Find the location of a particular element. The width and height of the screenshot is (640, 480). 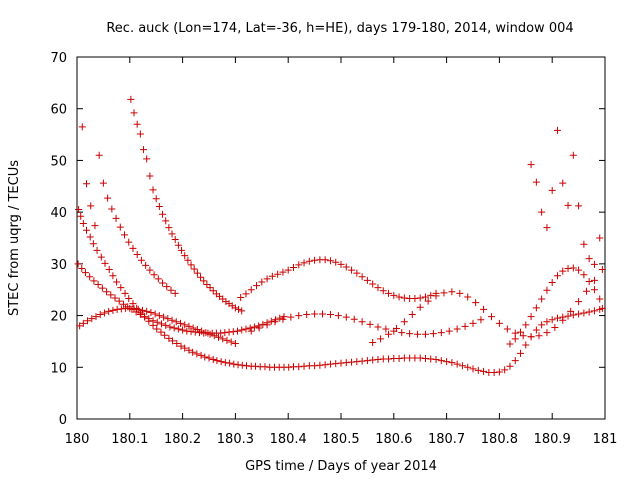

y-tick-label: 10 is located at coordinates (58, 368).